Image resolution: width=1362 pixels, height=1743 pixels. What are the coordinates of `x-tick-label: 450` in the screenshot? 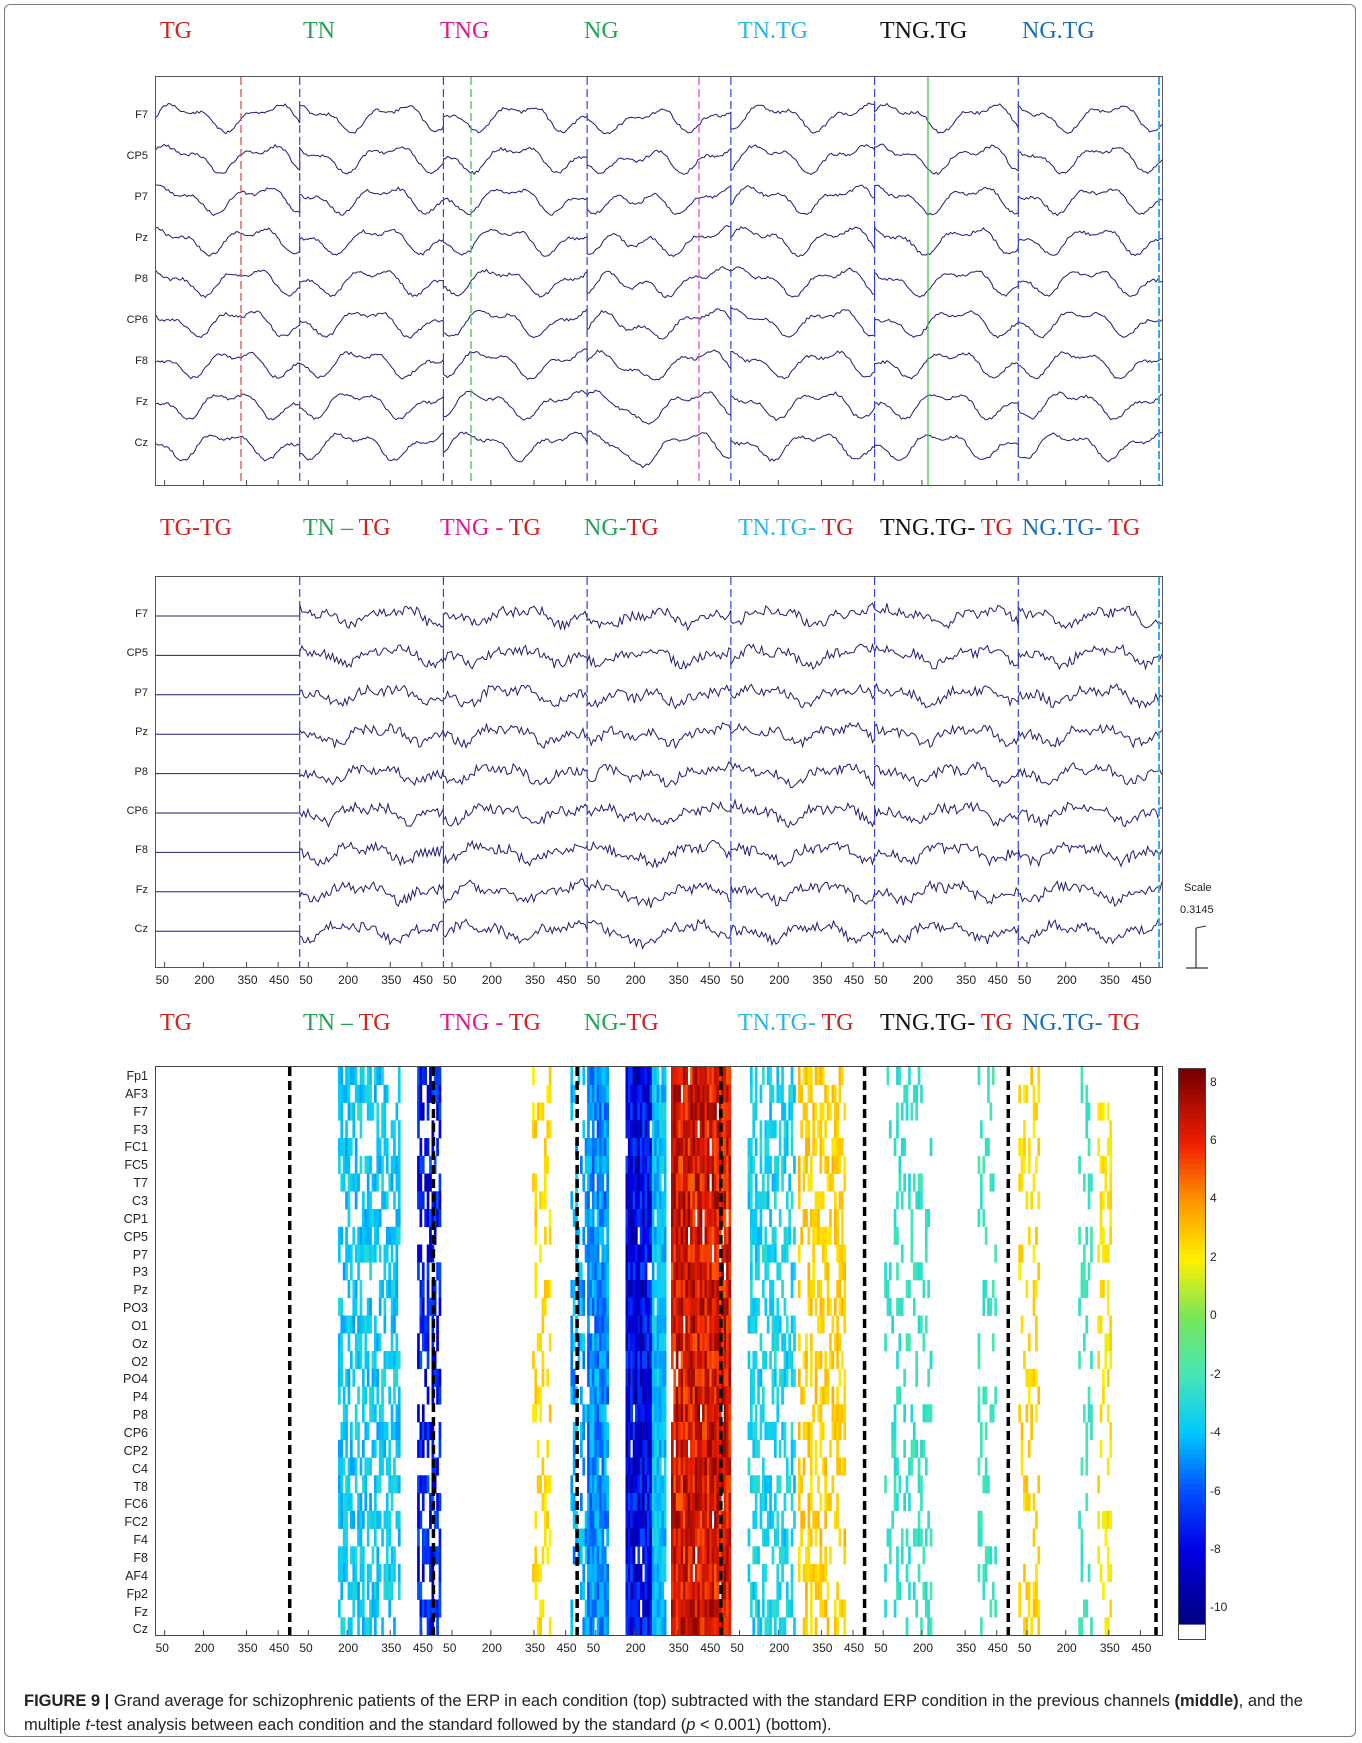 It's located at (566, 1648).